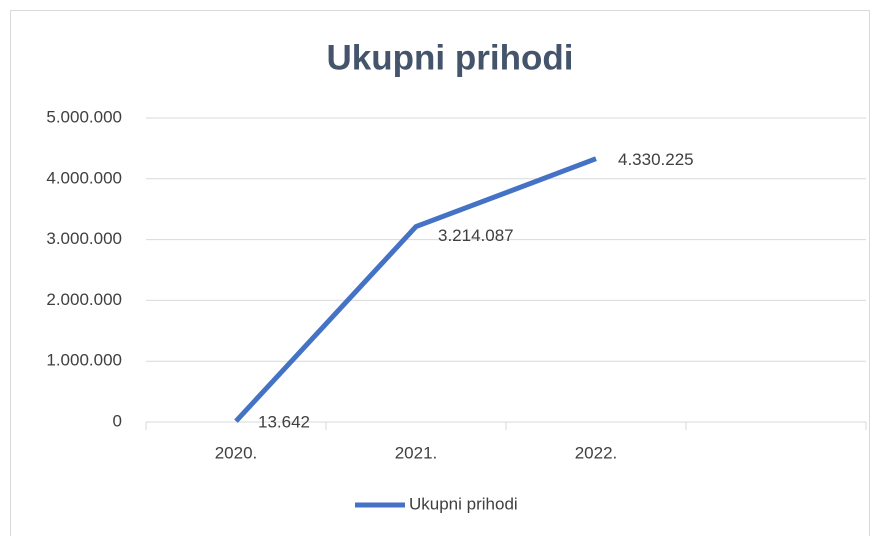 This screenshot has width=880, height=536. I want to click on y-tick-label: 4.000.000, so click(84, 177).